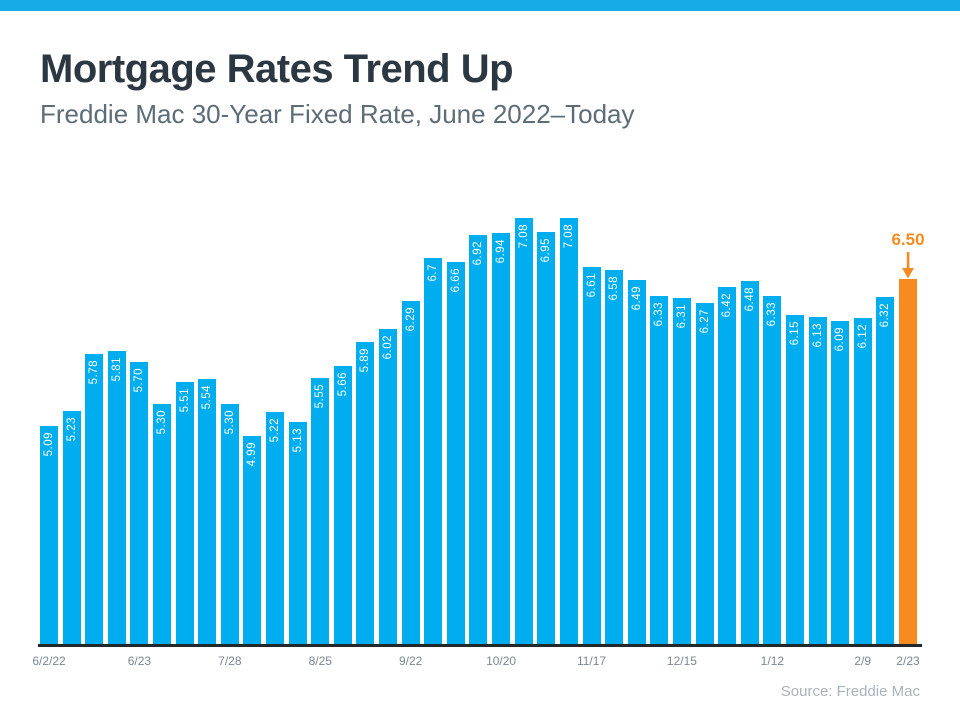  I want to click on bar-value-label: 5.13, so click(297, 440).